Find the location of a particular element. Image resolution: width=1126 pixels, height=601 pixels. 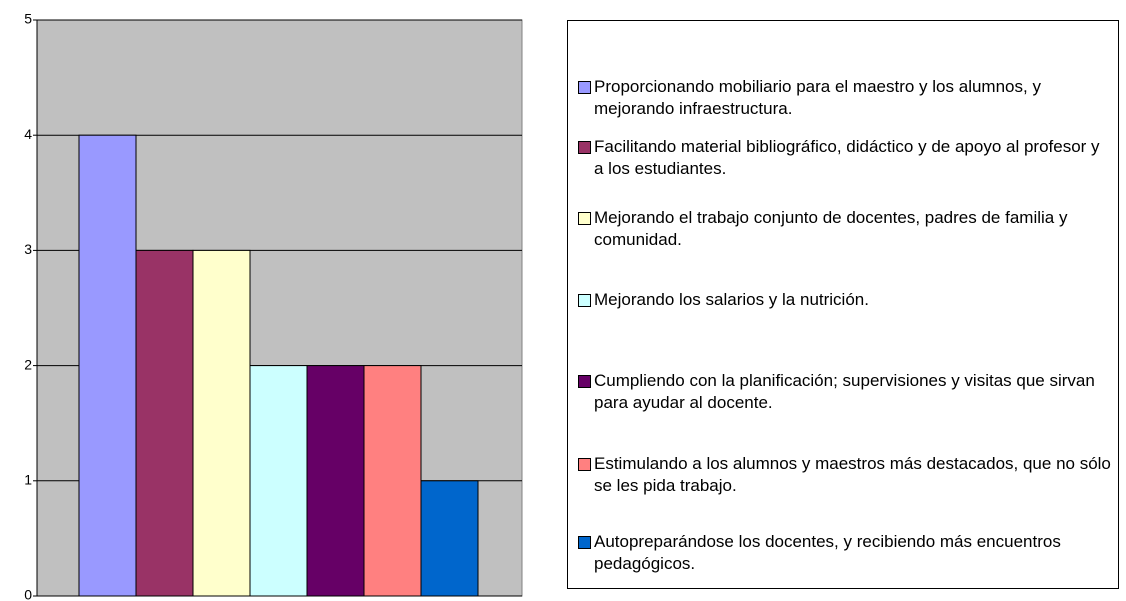

y-tick-label: 3 is located at coordinates (28, 249).